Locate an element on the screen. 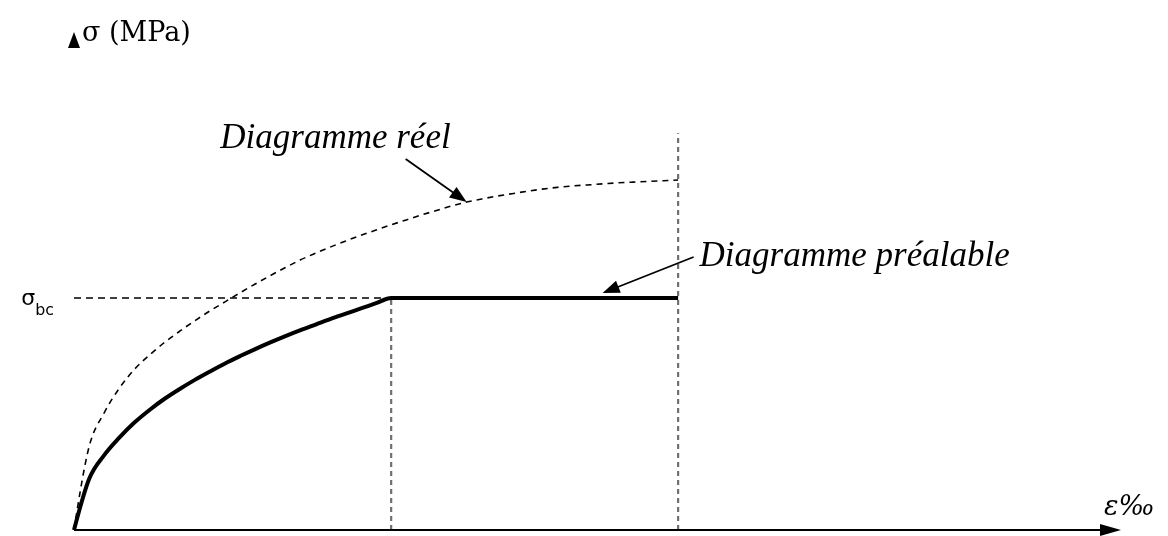 This screenshot has height=536, width=1168. series-label: Diagramme réel is located at coordinates (335, 137).